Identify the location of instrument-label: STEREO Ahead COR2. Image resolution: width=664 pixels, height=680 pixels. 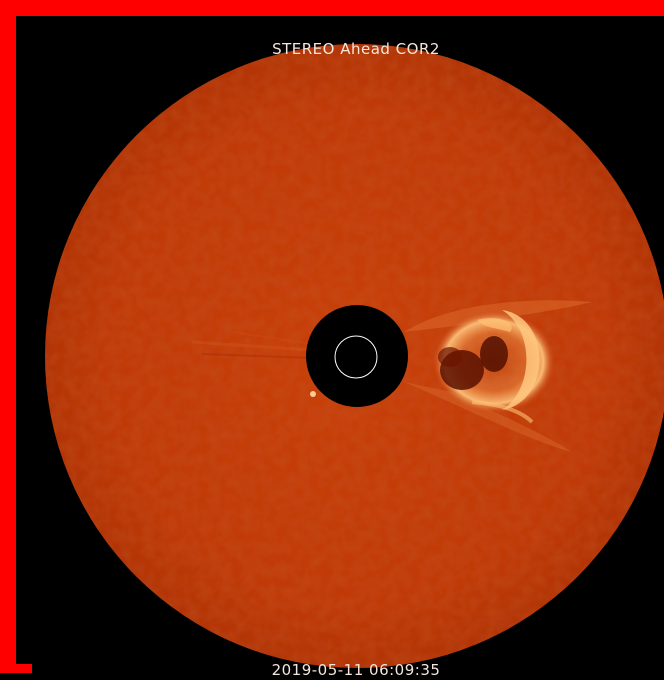
(356, 49).